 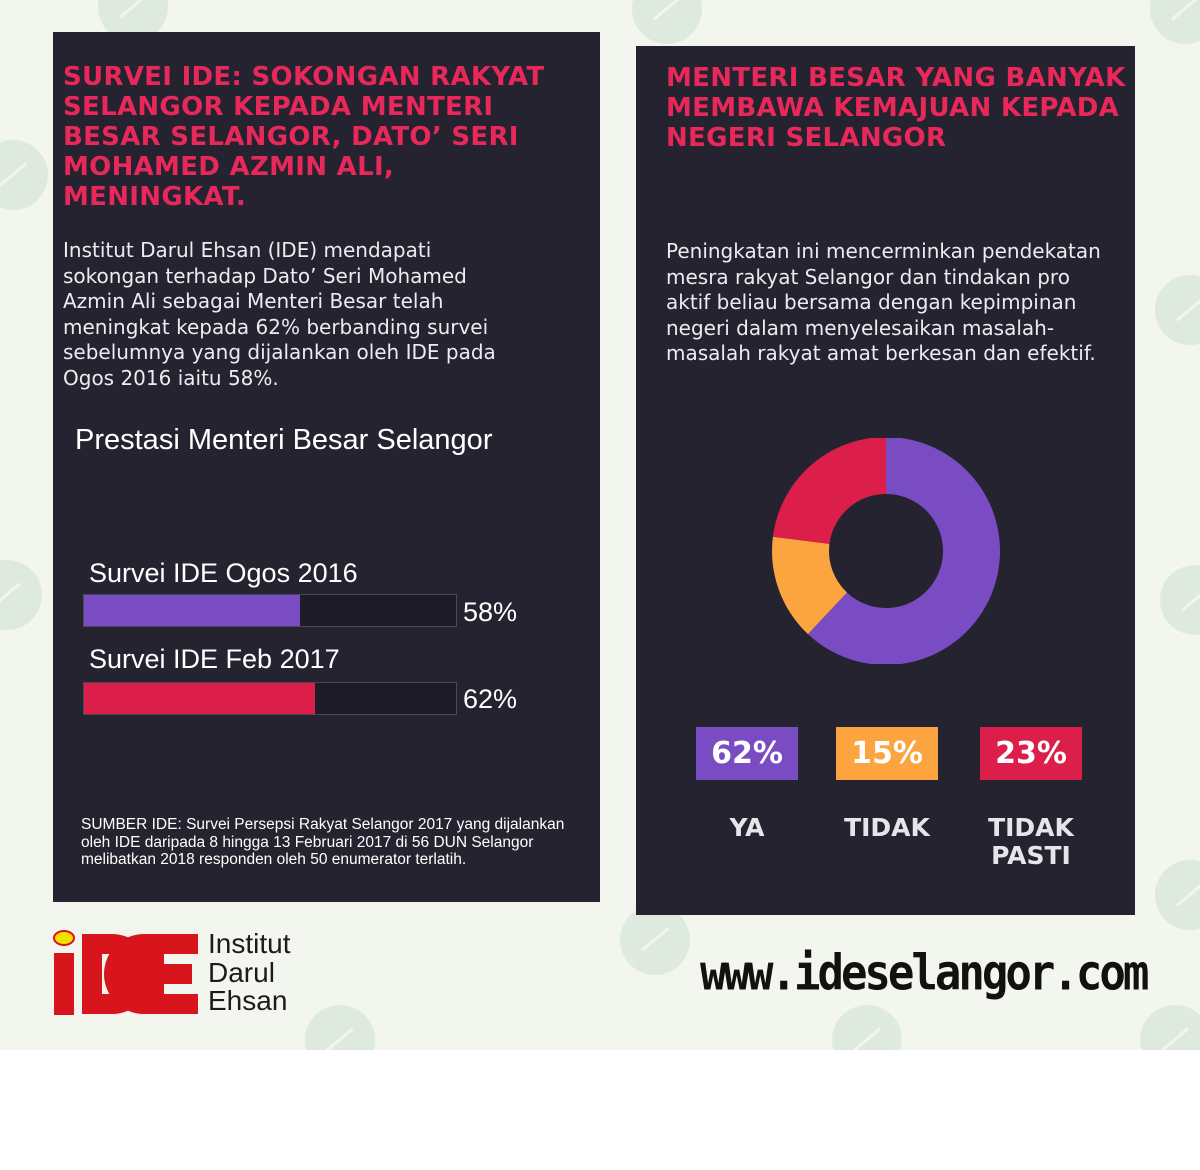 I want to click on donut-chart, so click(x=886, y=551).